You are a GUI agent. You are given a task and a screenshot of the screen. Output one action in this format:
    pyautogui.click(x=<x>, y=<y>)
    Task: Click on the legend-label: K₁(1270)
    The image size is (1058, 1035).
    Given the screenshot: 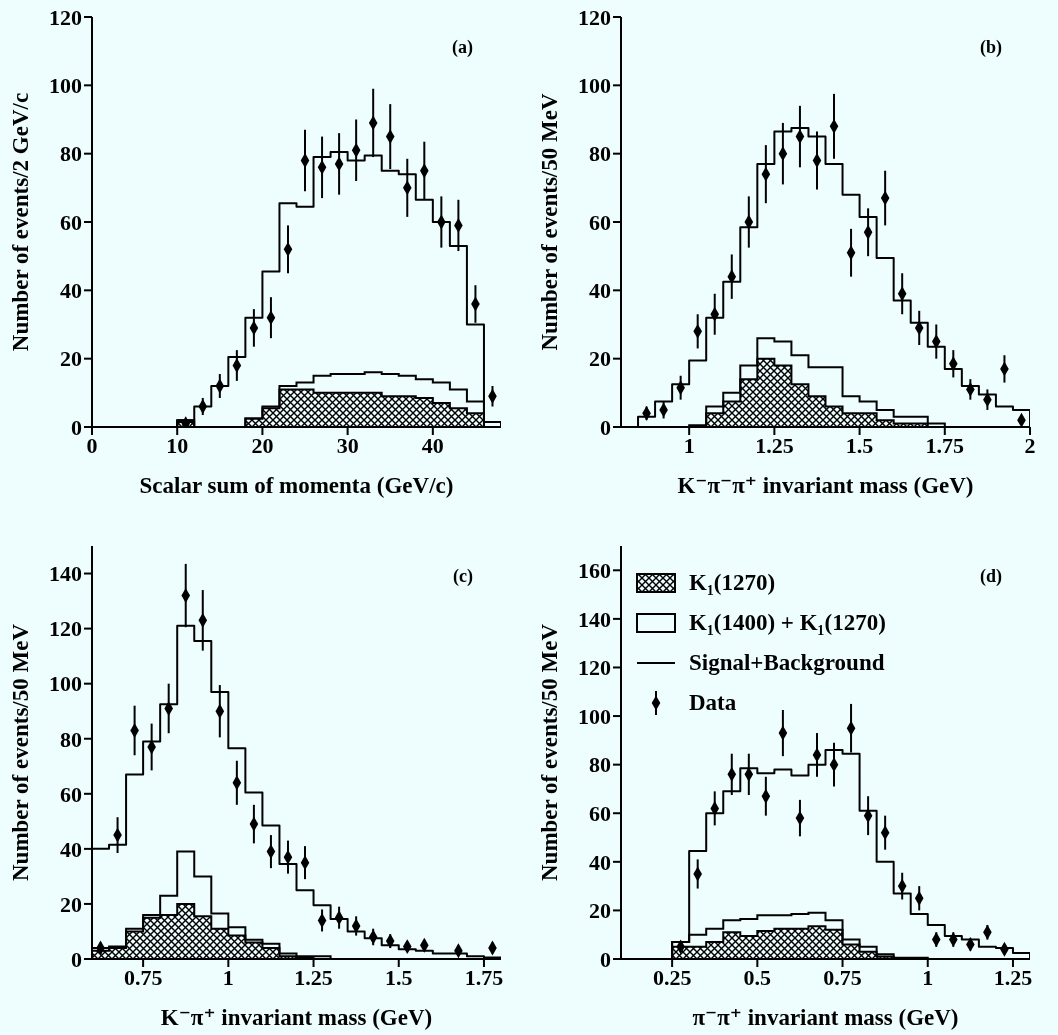 What is the action you would take?
    pyautogui.click(x=732, y=583)
    